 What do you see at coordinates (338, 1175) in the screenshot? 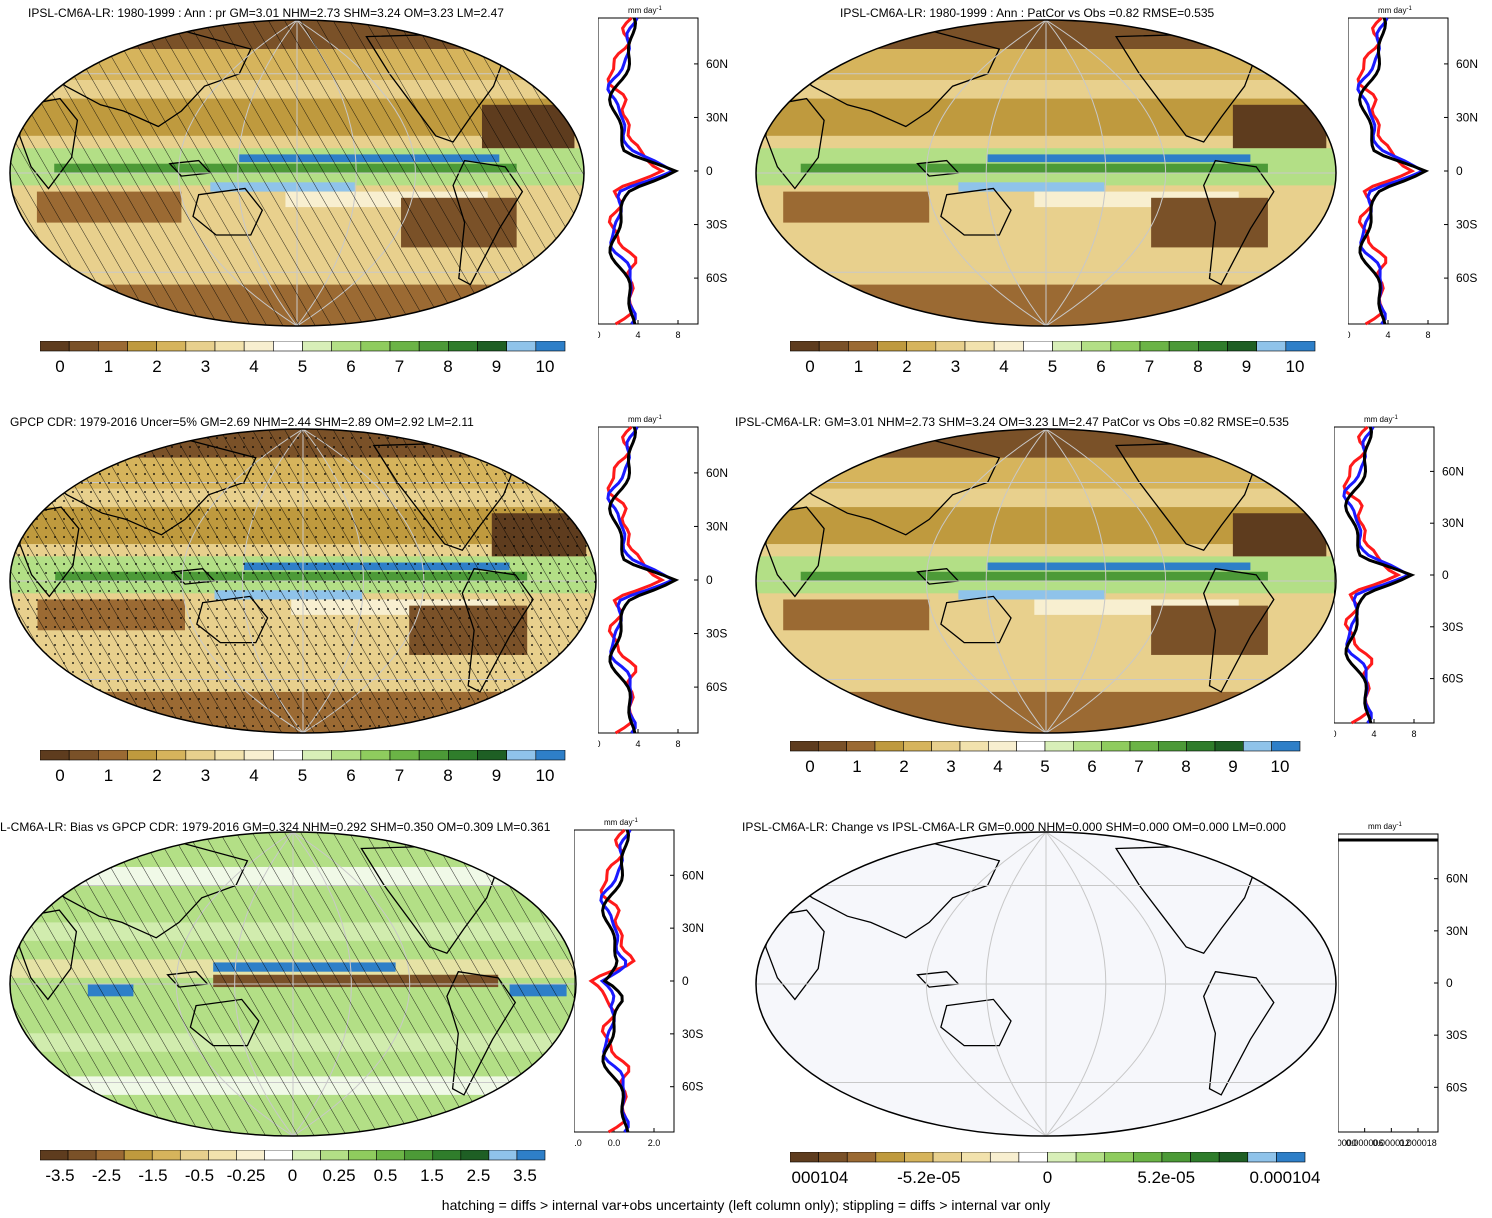
I see `colorbar-label: 0.25` at bounding box center [338, 1175].